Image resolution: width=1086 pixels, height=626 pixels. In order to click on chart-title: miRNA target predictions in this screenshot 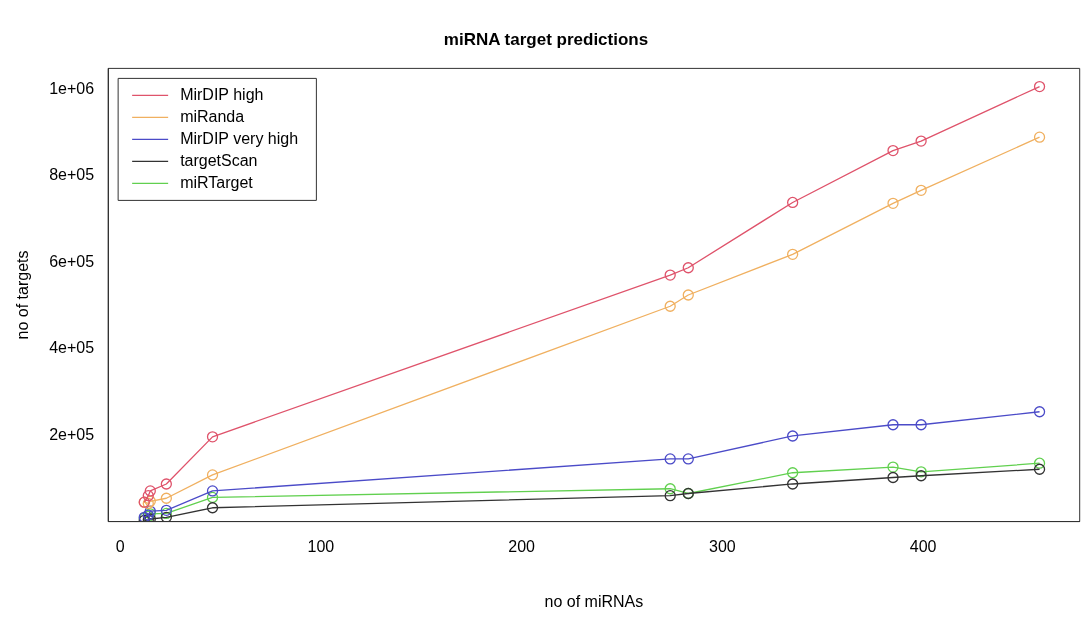, I will do `click(546, 39)`.